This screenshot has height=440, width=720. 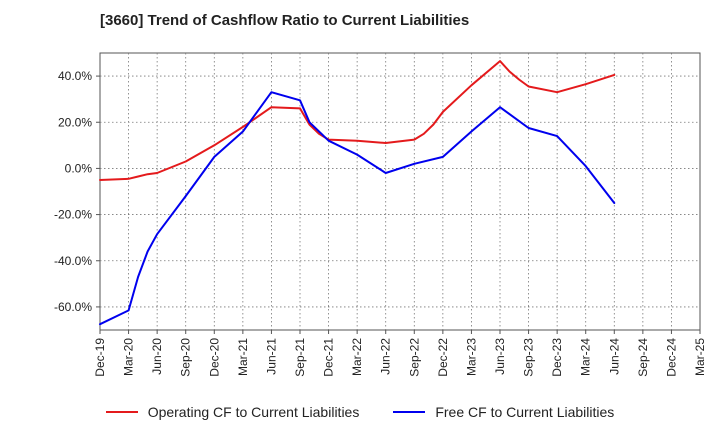 What do you see at coordinates (700, 357) in the screenshot?
I see `x-tick-label: Mar-25` at bounding box center [700, 357].